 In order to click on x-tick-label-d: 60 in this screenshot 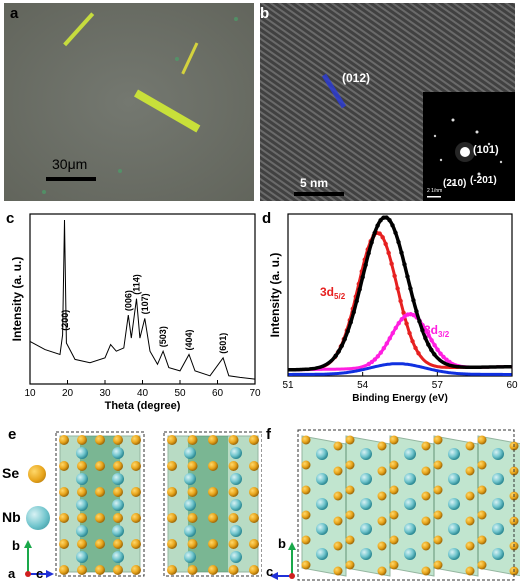, I will do `click(512, 385)`.